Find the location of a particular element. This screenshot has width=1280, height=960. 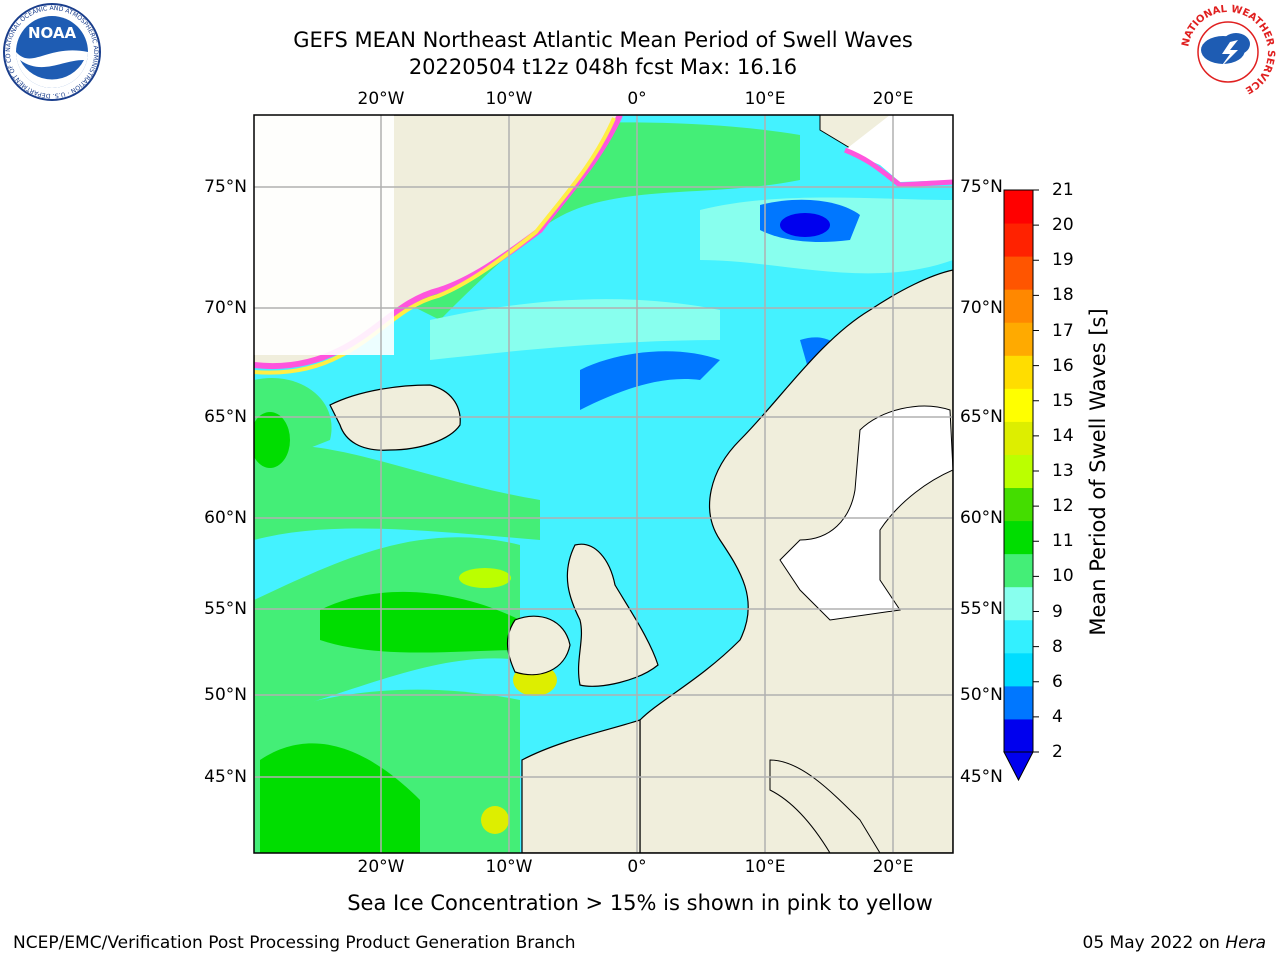

colorbar-tick-label: 13 is located at coordinates (1063, 471).